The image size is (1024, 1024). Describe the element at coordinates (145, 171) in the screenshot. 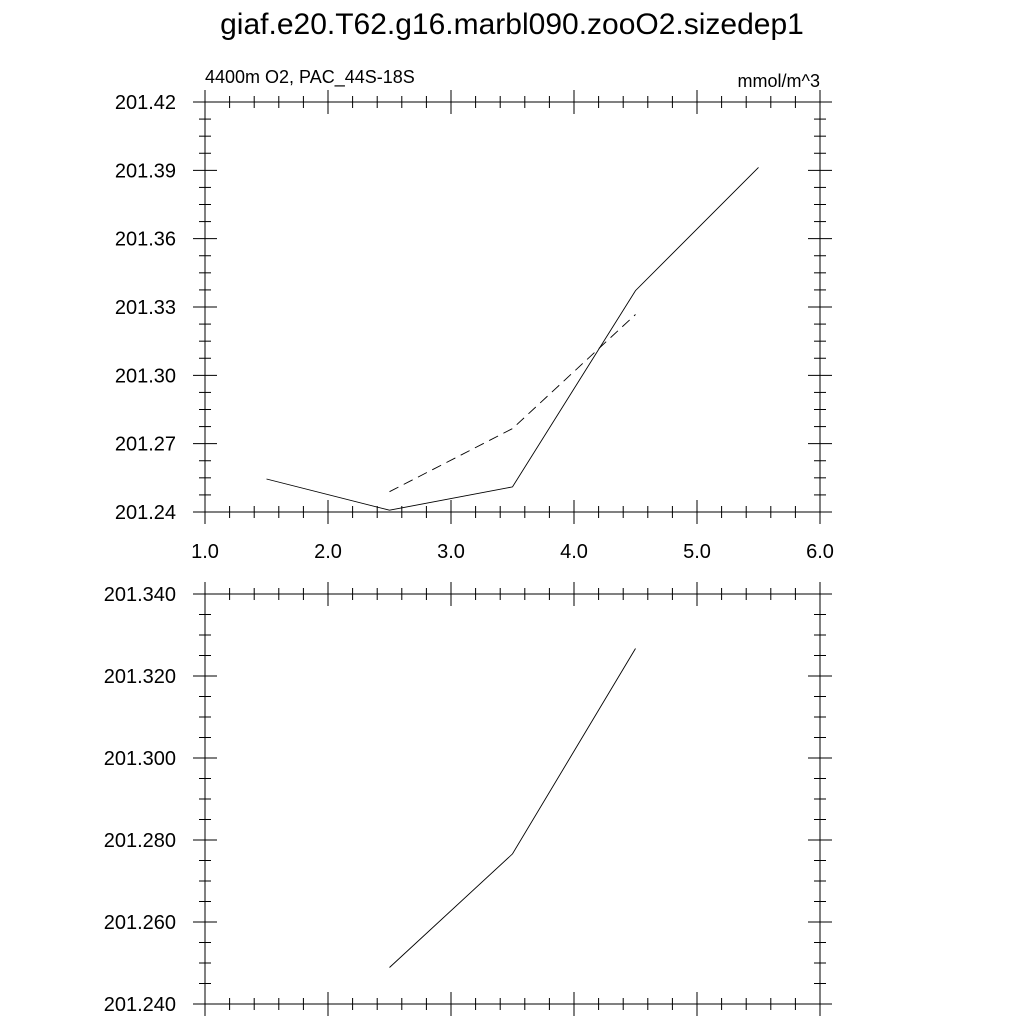

I see `y-tick-label: 201.39` at that location.